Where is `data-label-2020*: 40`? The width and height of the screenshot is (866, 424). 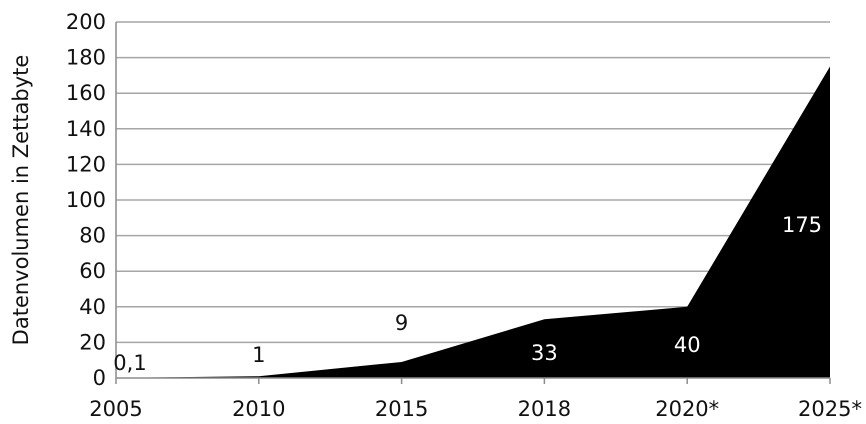 data-label-2020*: 40 is located at coordinates (687, 345).